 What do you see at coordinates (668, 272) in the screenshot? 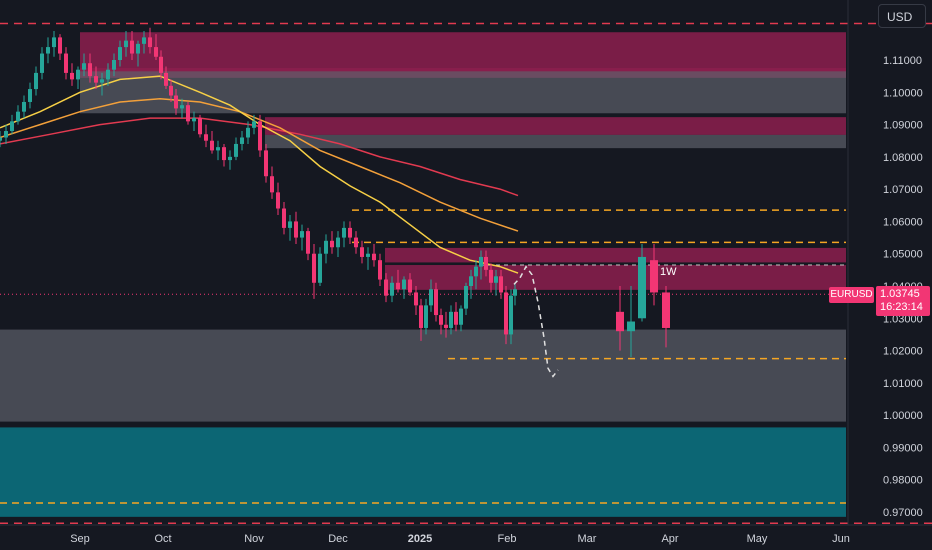
I see `timeframe-annotation: 1W` at bounding box center [668, 272].